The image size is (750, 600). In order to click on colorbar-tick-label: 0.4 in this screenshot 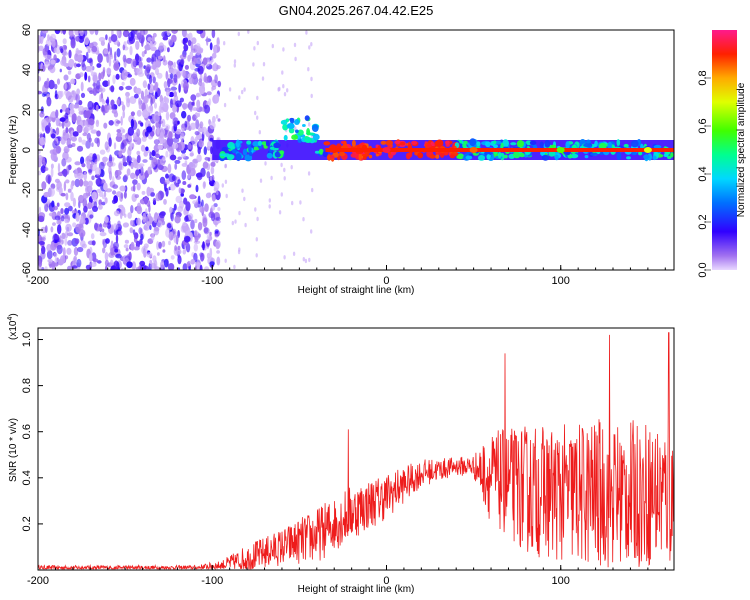, I will do `click(703, 173)`.